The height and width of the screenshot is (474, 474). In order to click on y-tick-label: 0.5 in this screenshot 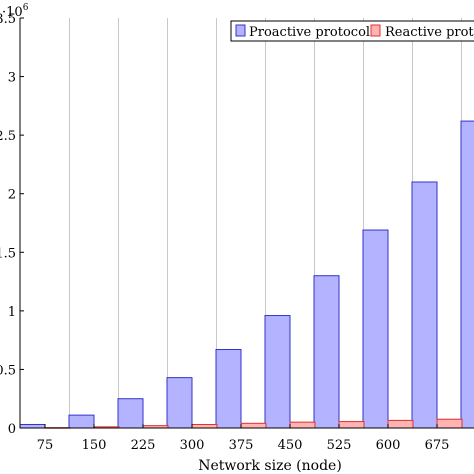, I will do `click(8, 370)`.